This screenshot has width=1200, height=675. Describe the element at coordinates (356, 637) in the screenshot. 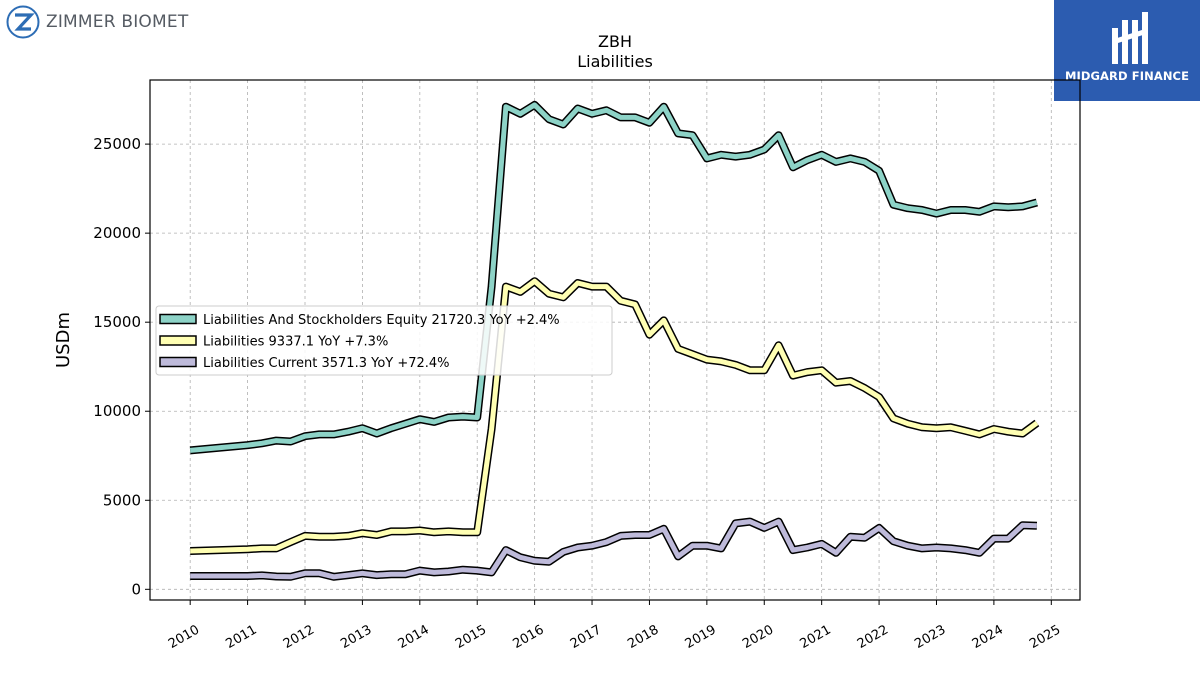

I see `x-tick-label: 2013` at that location.